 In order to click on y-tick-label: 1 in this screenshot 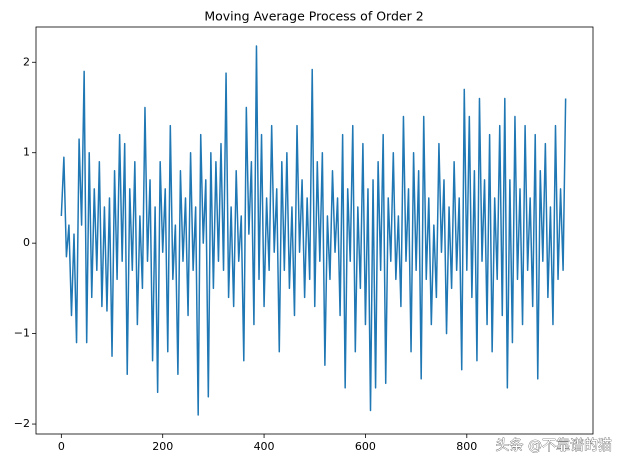, I will do `click(26, 152)`.